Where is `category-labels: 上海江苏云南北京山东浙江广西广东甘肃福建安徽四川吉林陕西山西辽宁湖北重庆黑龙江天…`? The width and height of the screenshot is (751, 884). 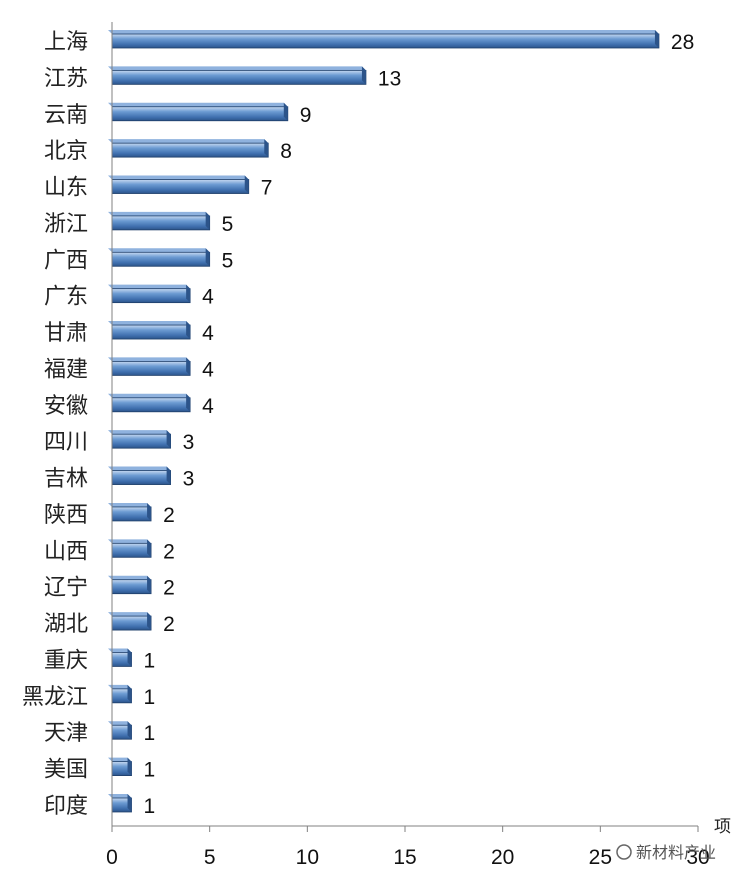 category-labels: 上海江苏云南北京山东浙江广西广东甘肃福建安徽四川吉林陕西山西辽宁湖北重庆黑龙江天… is located at coordinates (55, 424).